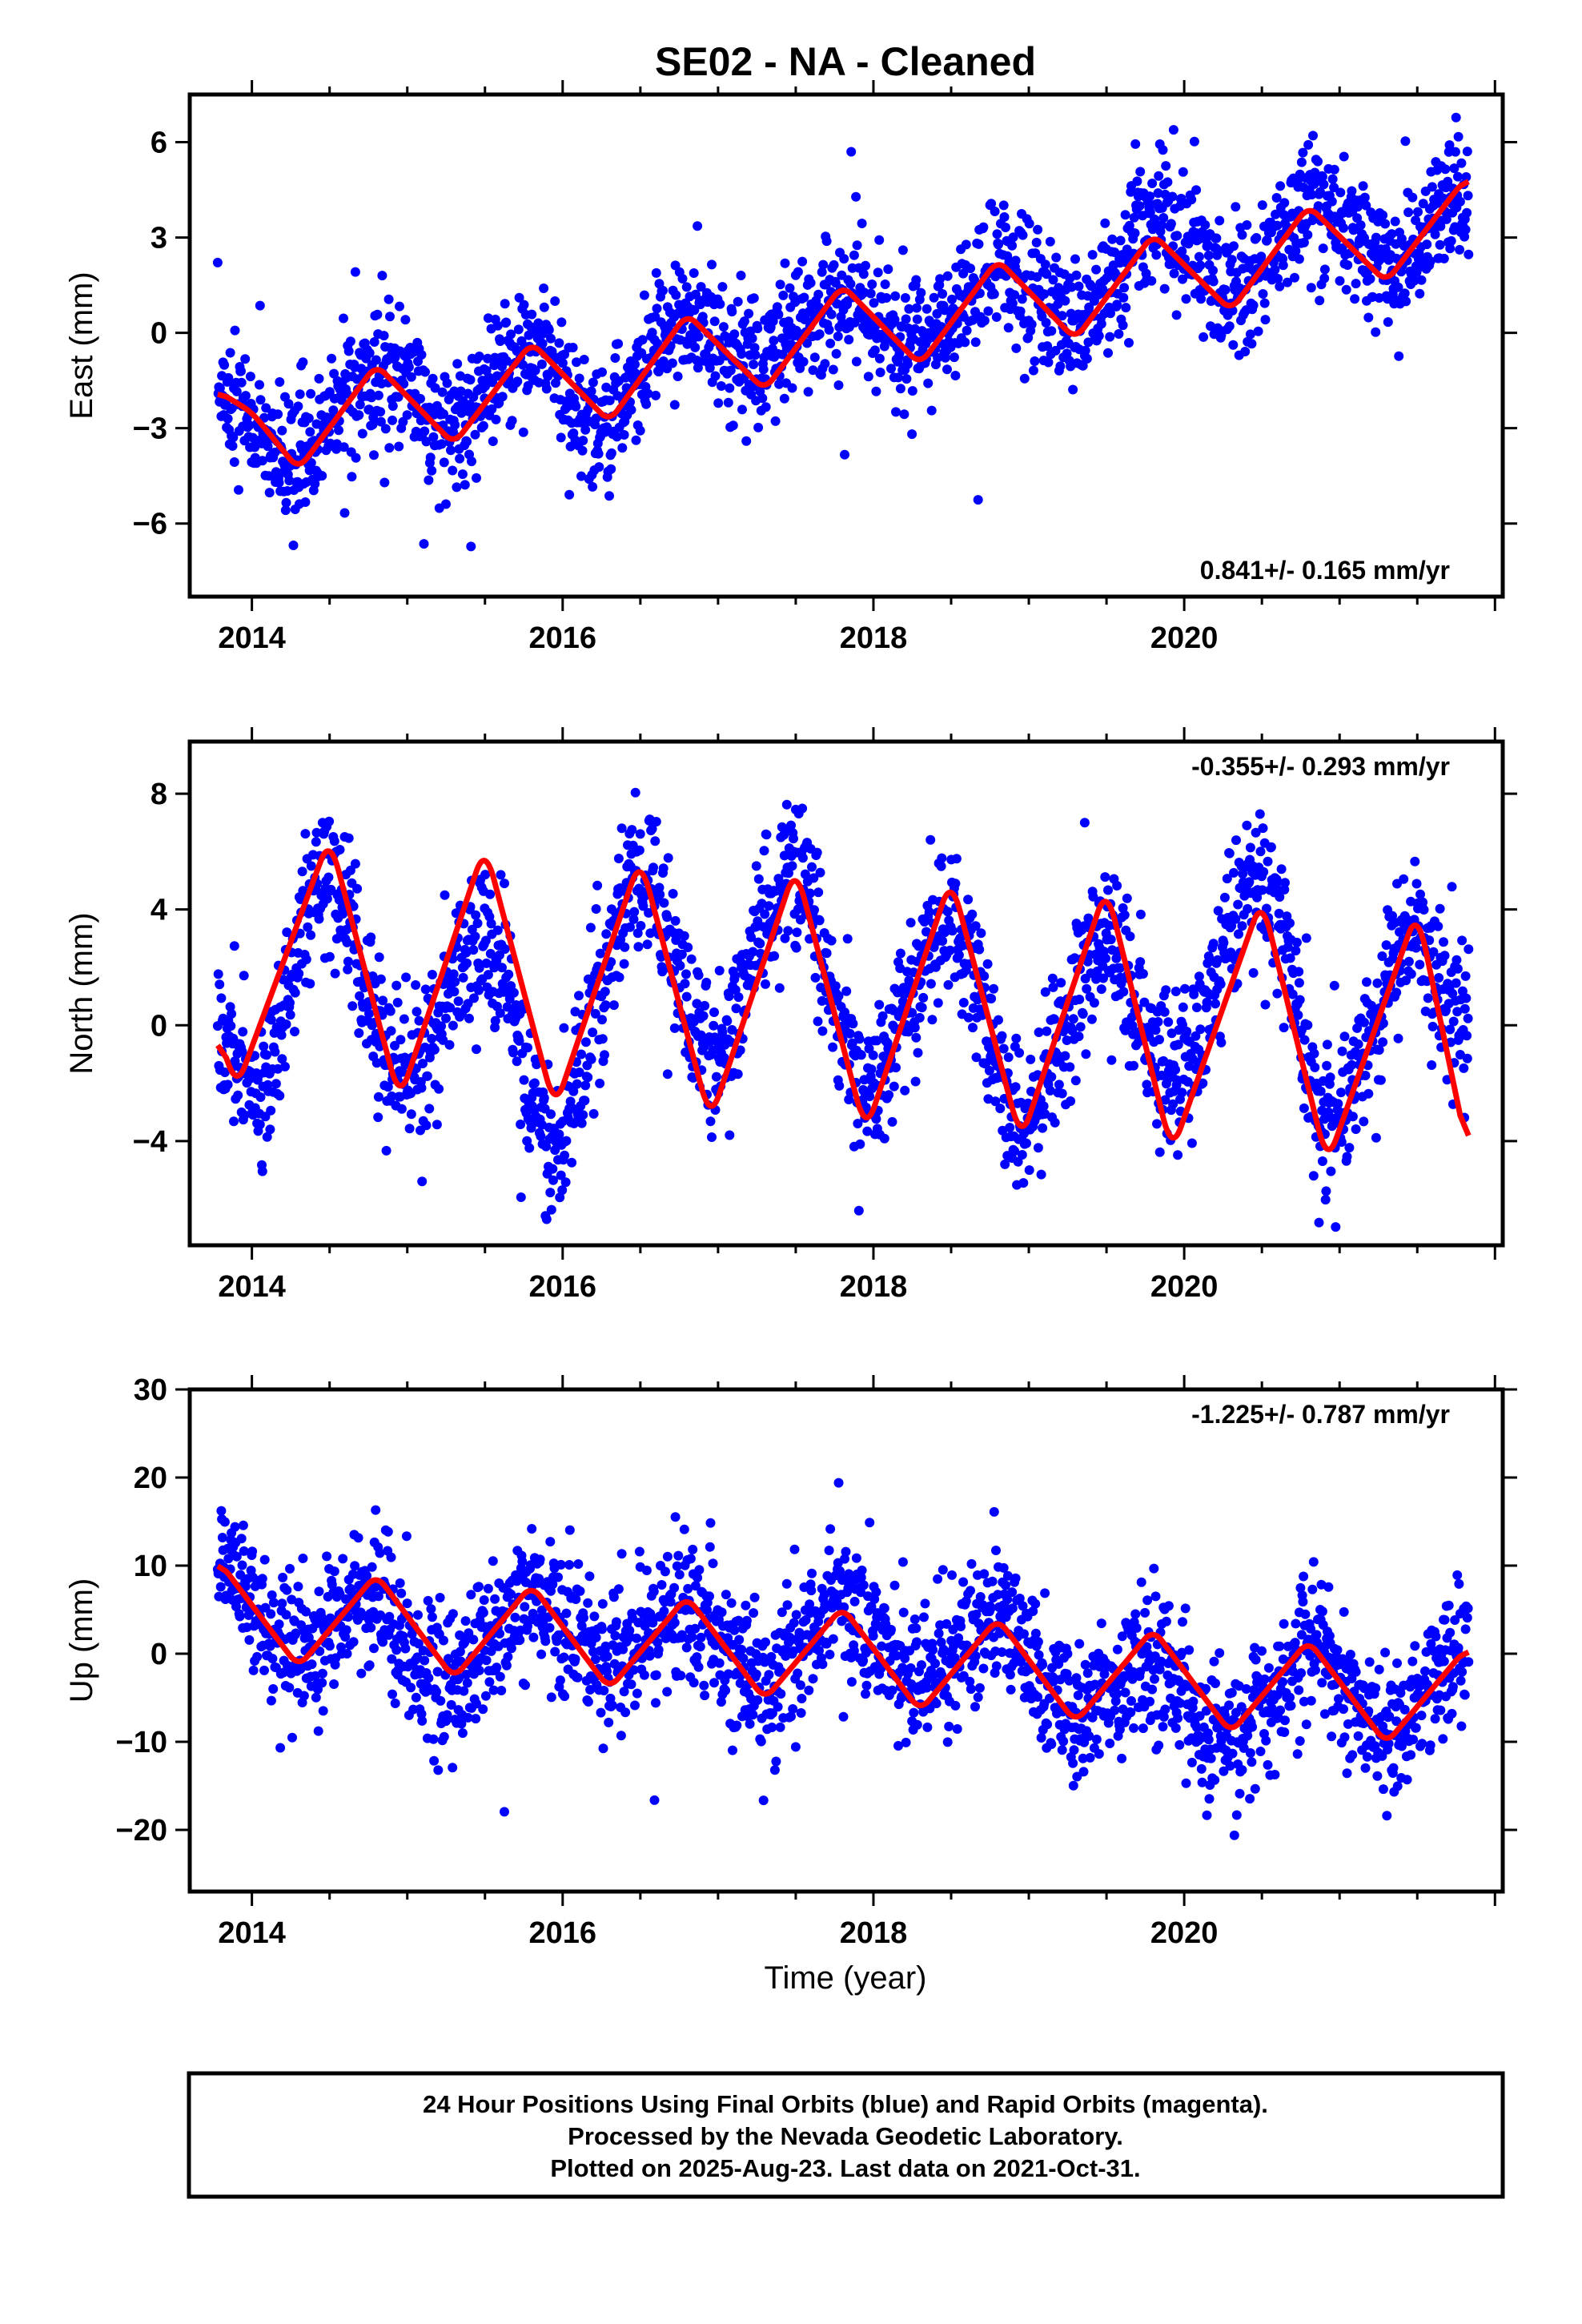  I want to click on east-model-line, so click(843, 323).